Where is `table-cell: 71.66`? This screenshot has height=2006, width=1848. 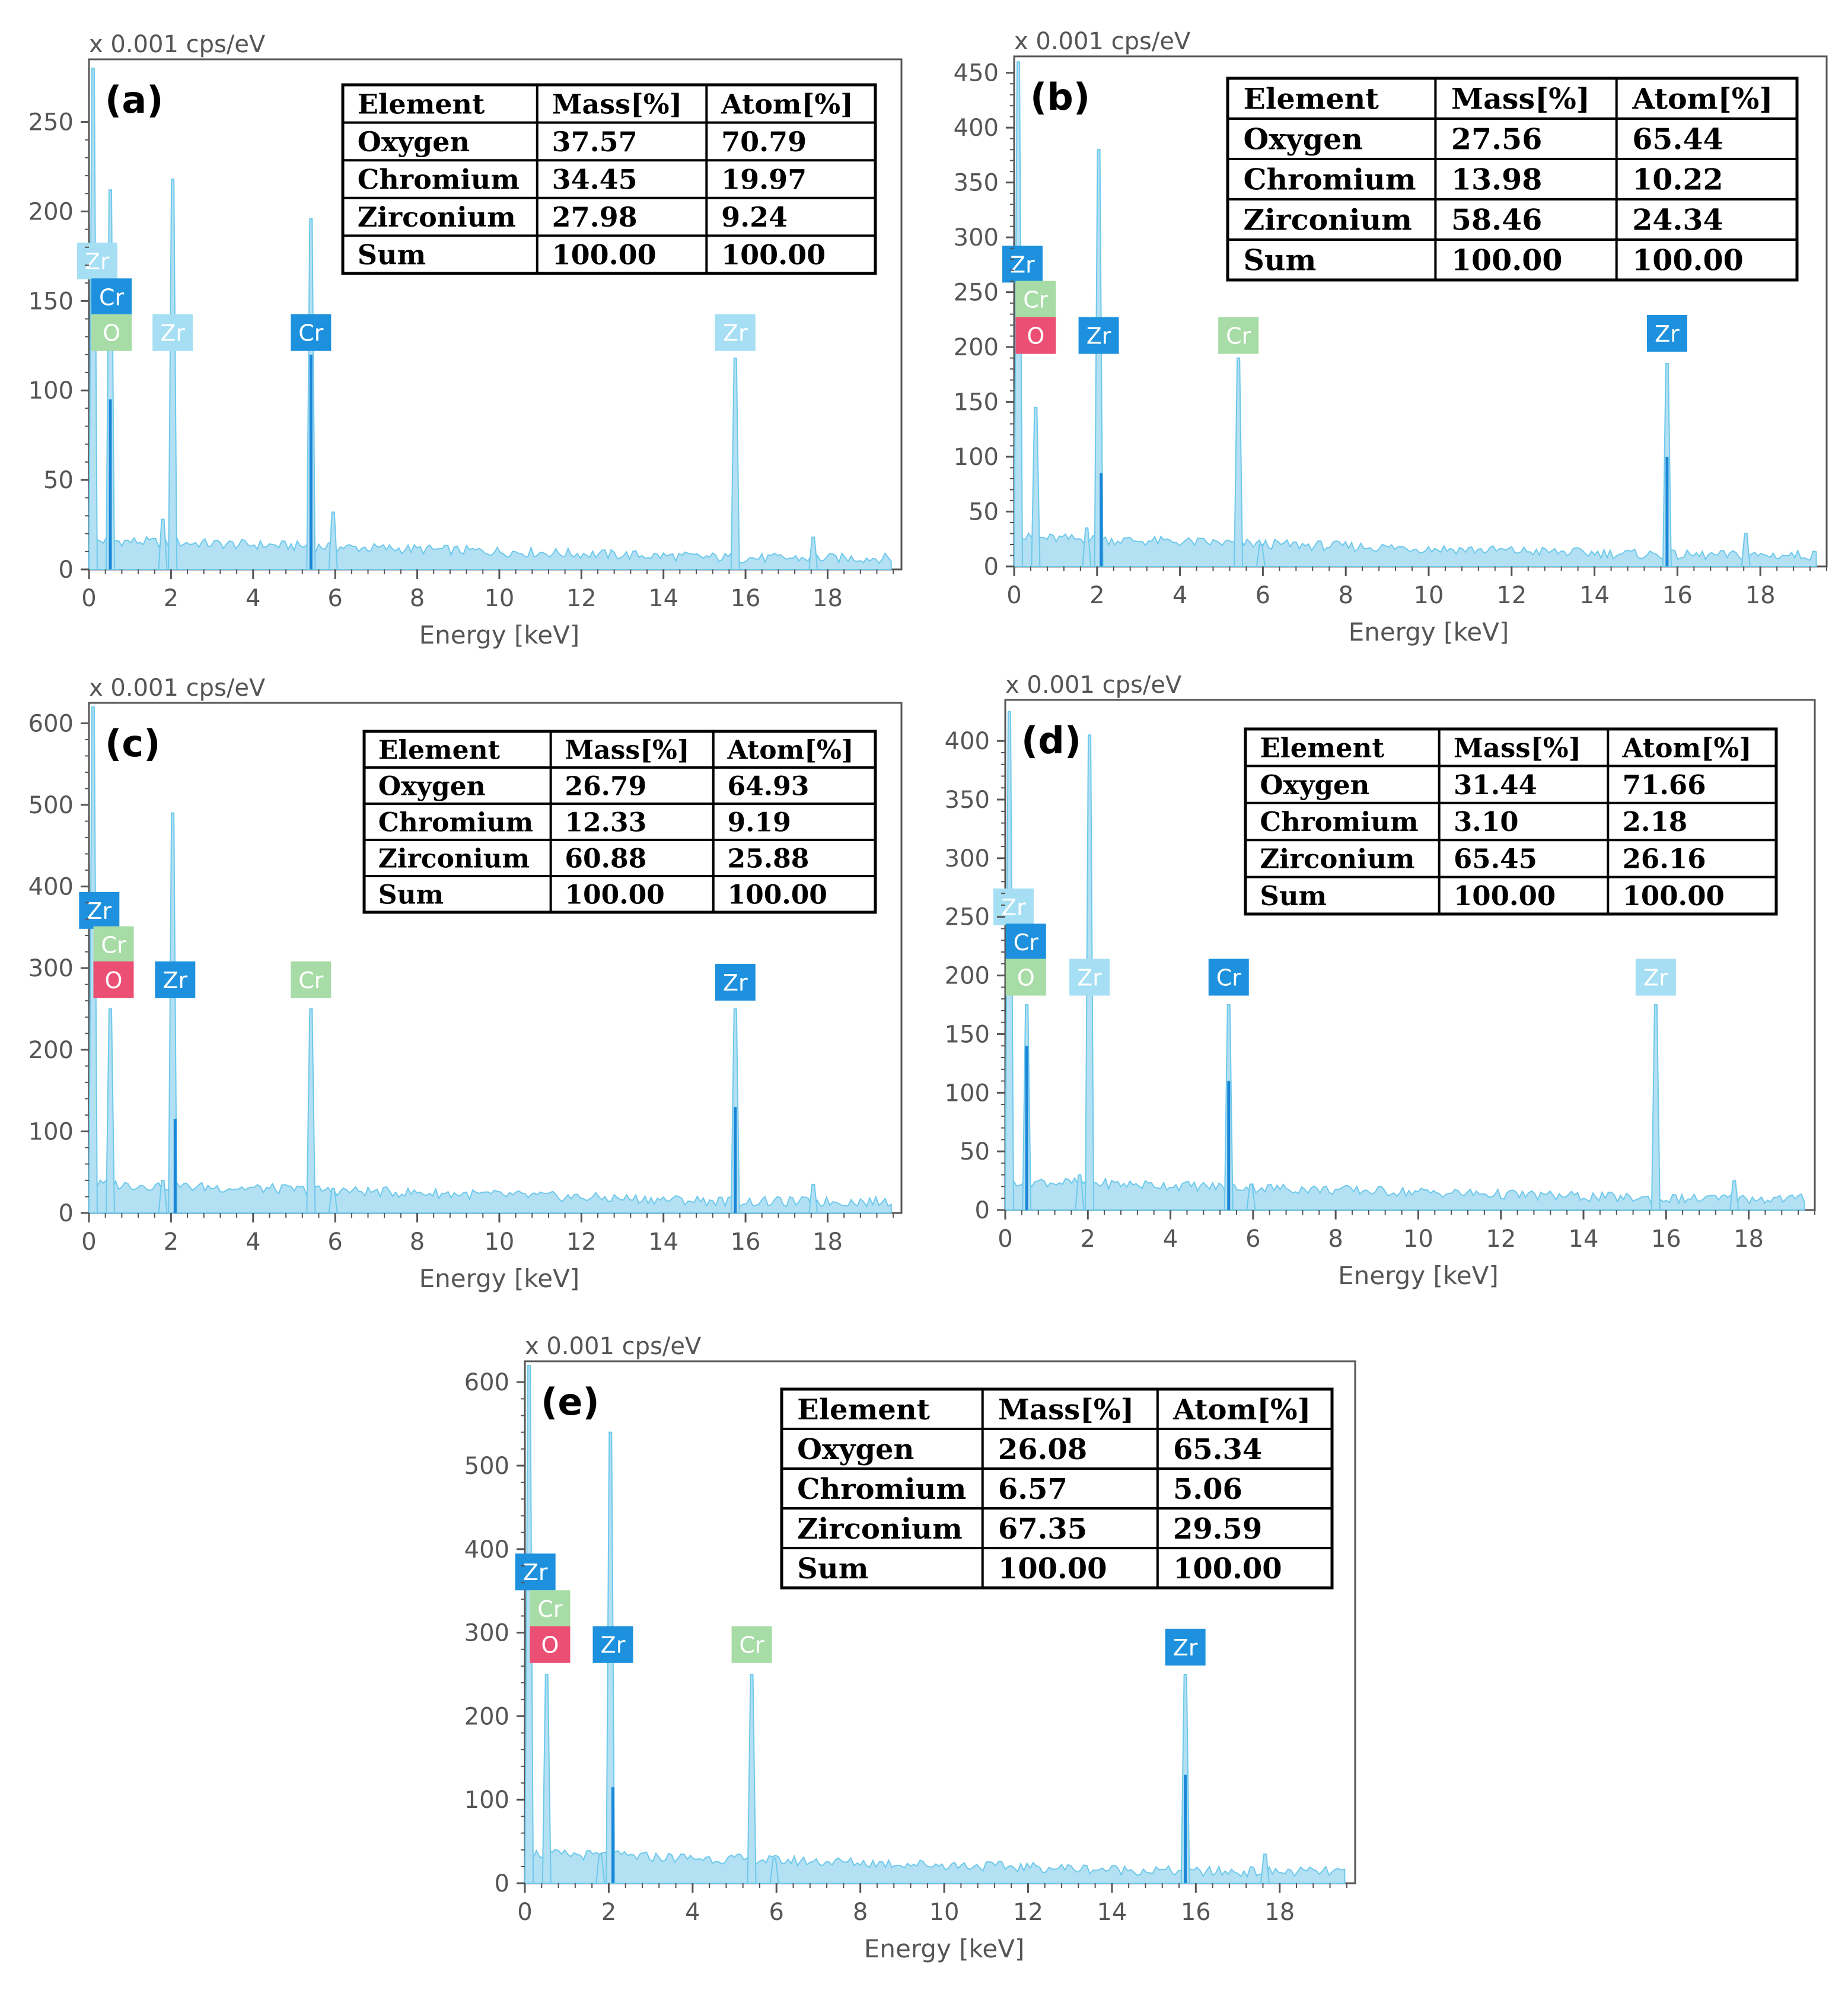
table-cell: 71.66 is located at coordinates (1664, 785).